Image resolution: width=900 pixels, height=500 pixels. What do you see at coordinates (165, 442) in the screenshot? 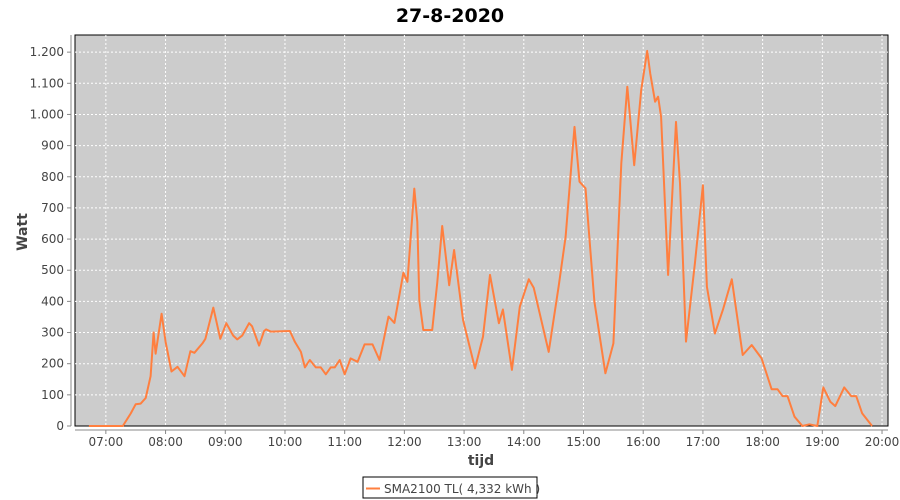
I see `x-tick-label: 08:00` at bounding box center [165, 442].